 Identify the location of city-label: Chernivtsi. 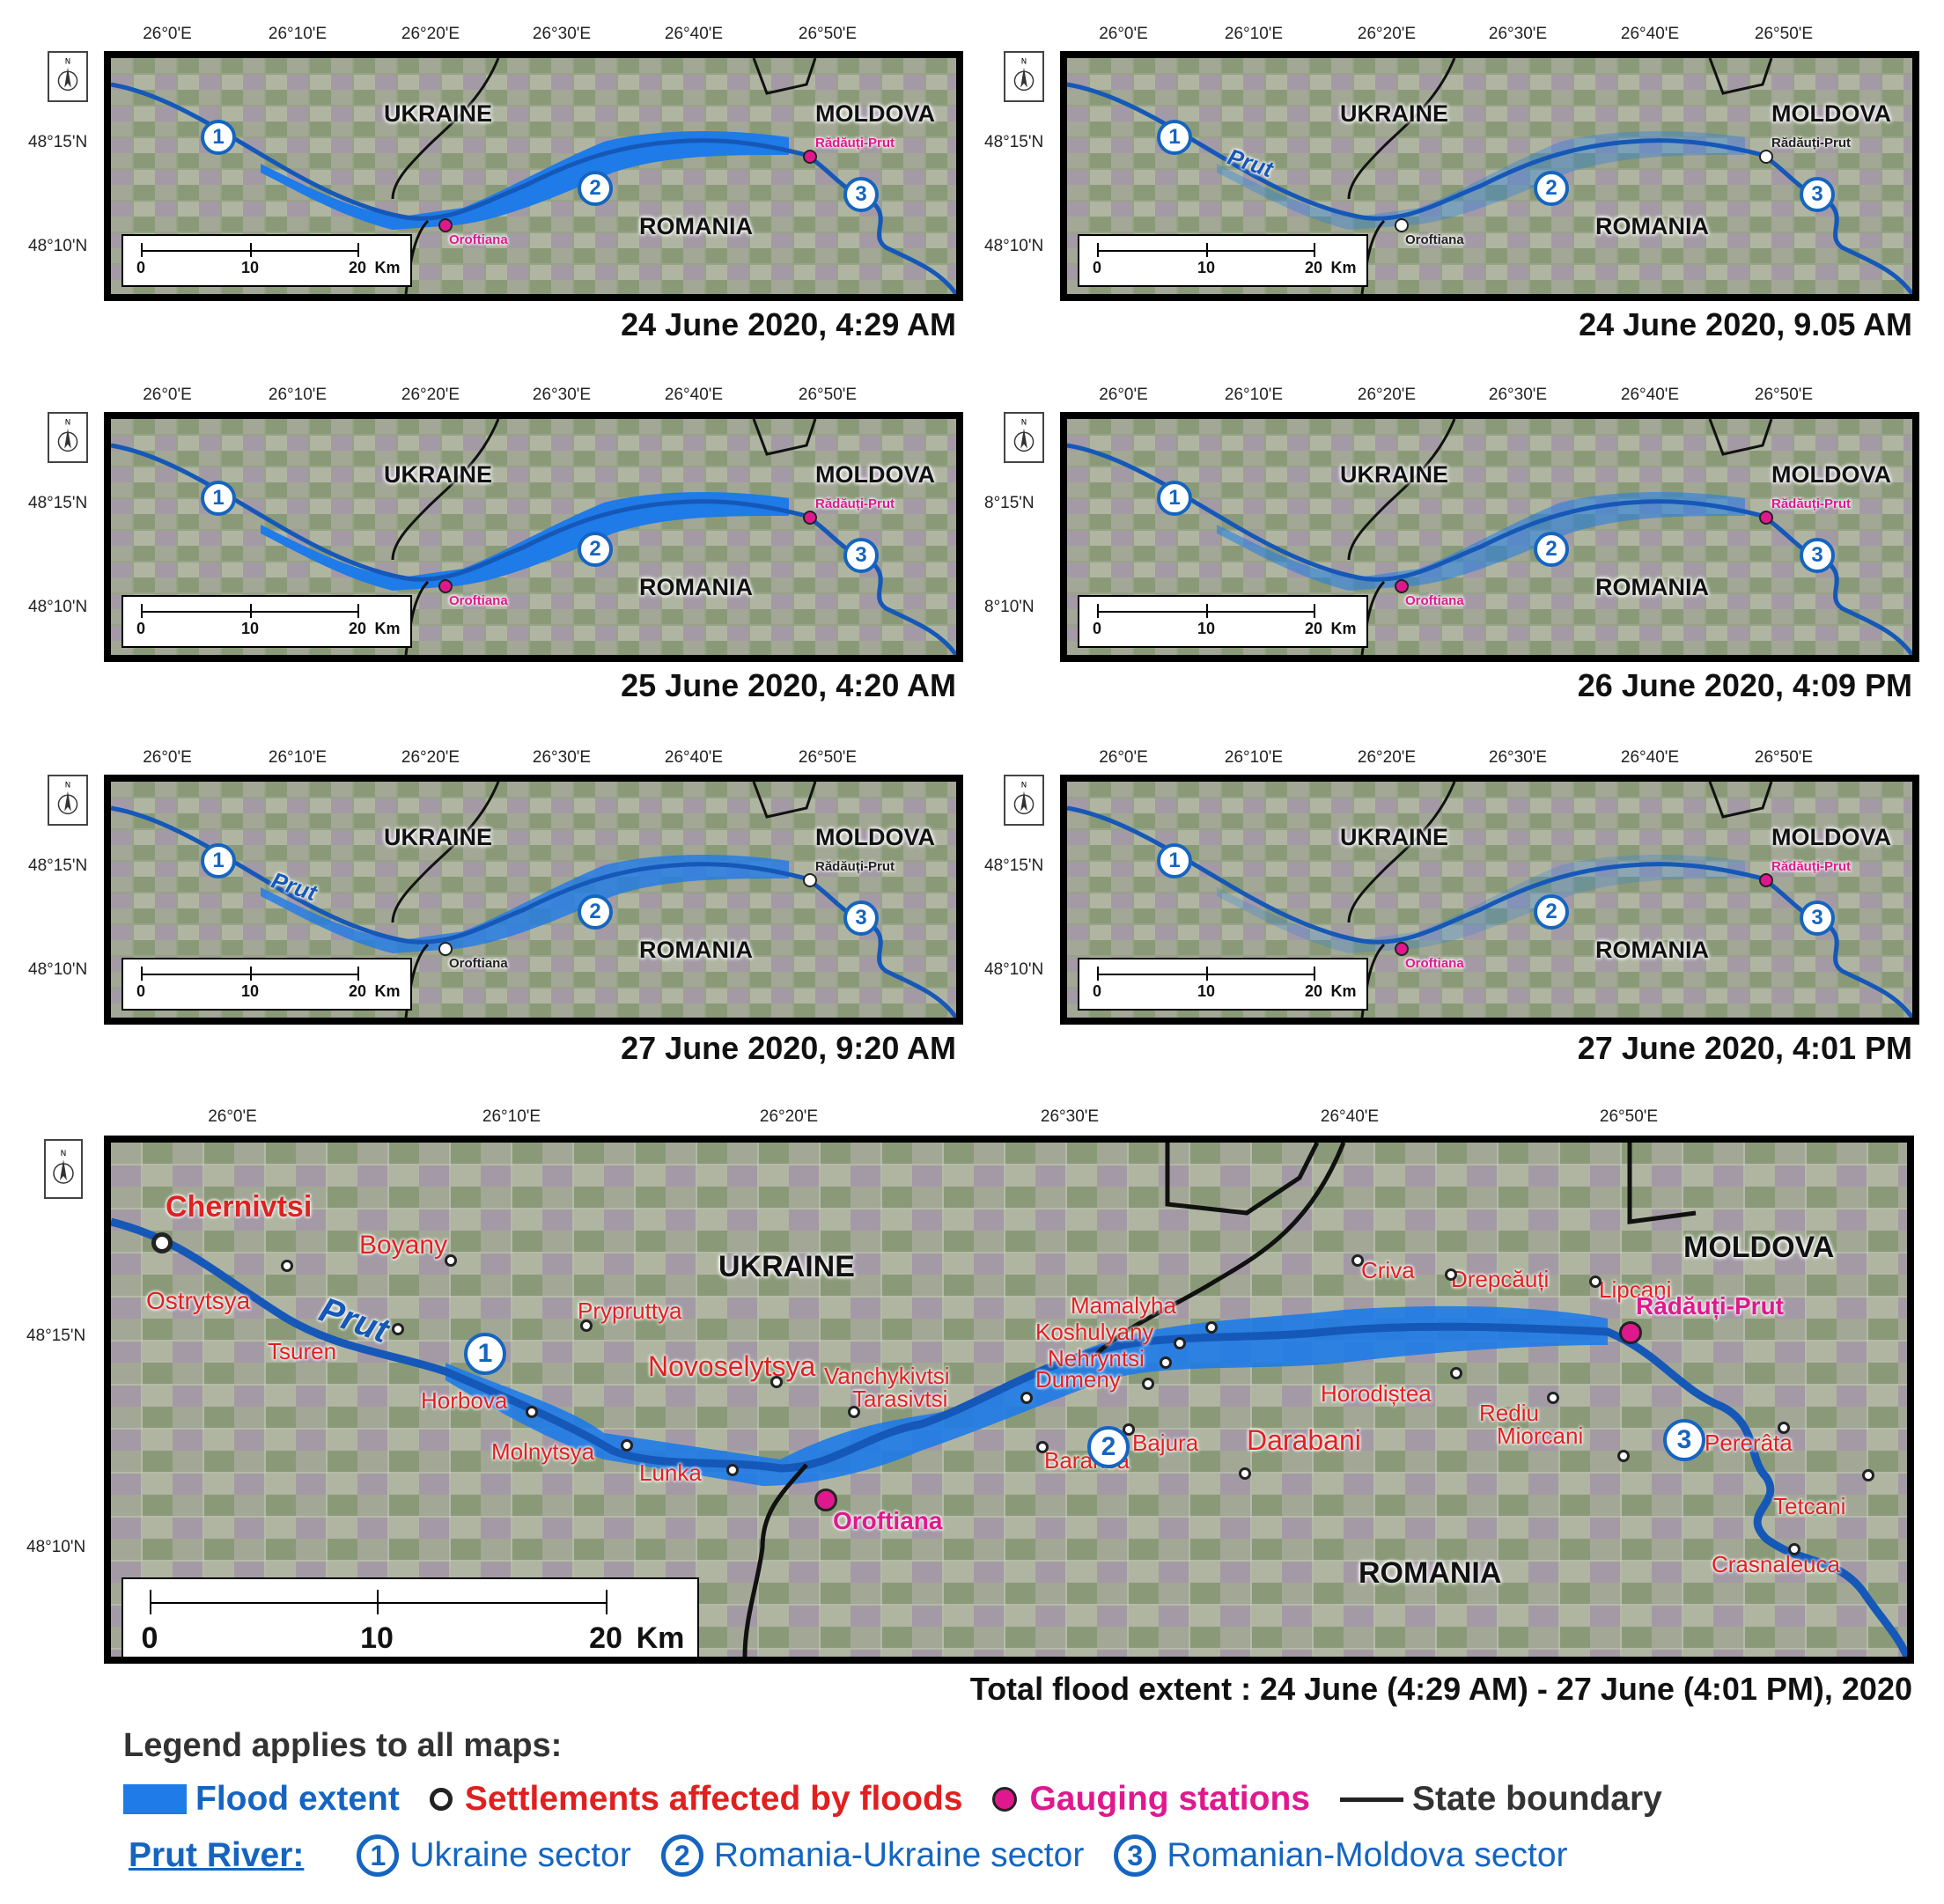
(239, 1207).